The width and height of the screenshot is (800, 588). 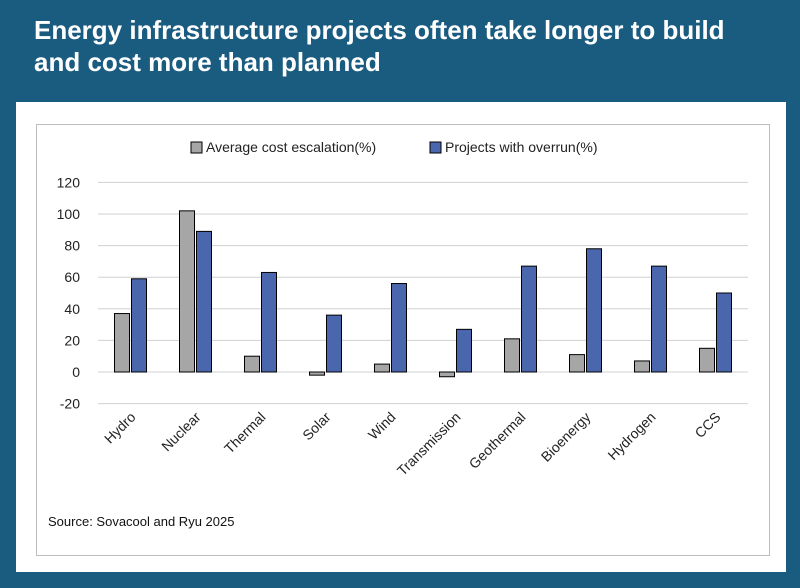 I want to click on x-tick-label: Bioenergy, so click(x=566, y=437).